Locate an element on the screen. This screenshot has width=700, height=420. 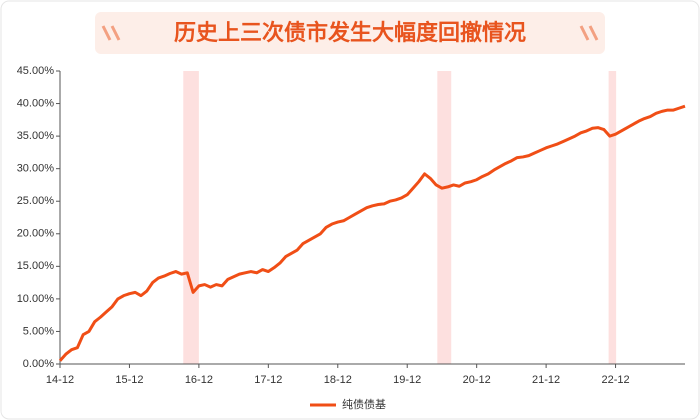
x-tick-label: 21-12 is located at coordinates (546, 380).